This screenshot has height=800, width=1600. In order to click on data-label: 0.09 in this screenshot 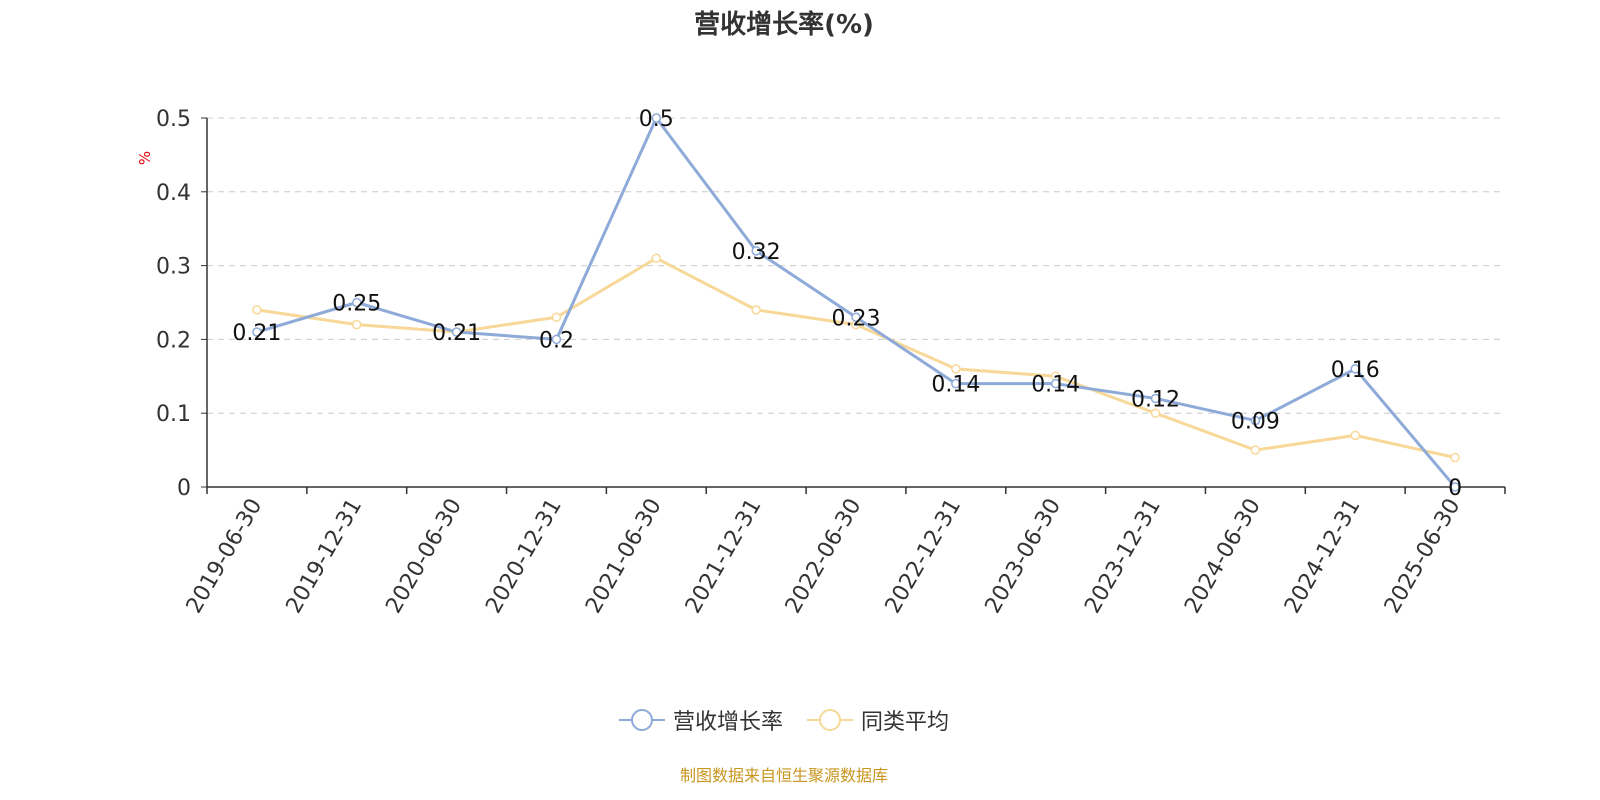, I will do `click(1255, 422)`.